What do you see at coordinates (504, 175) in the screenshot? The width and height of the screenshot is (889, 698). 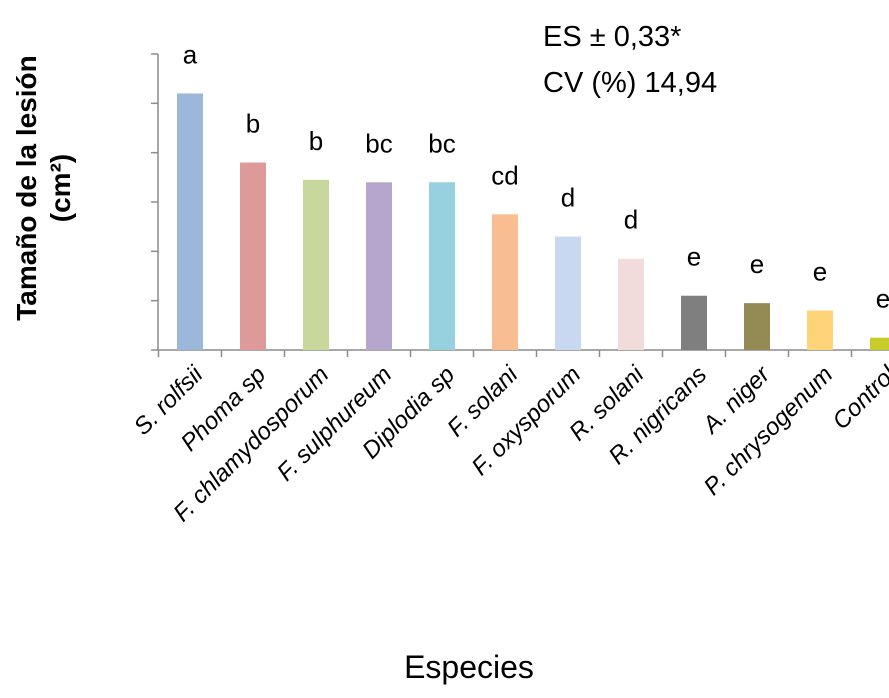 I see `significance-label: cd` at bounding box center [504, 175].